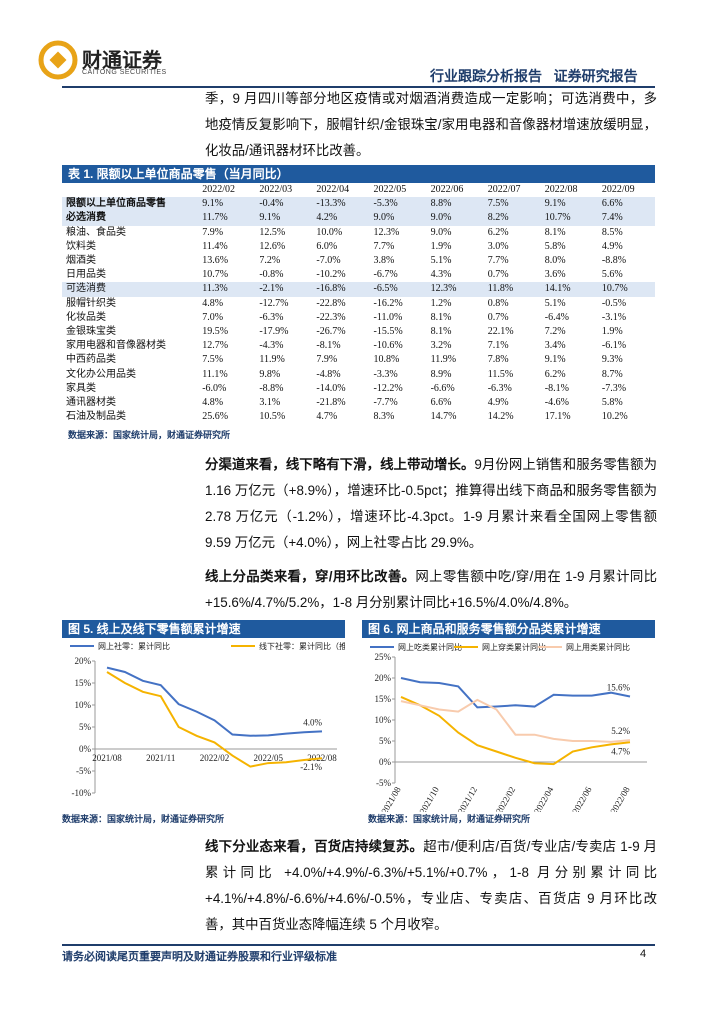 The image size is (724, 1024). Describe the element at coordinates (314, 846) in the screenshot. I see `lead: 线下分业态来看，百货店持续复苏。` at that location.